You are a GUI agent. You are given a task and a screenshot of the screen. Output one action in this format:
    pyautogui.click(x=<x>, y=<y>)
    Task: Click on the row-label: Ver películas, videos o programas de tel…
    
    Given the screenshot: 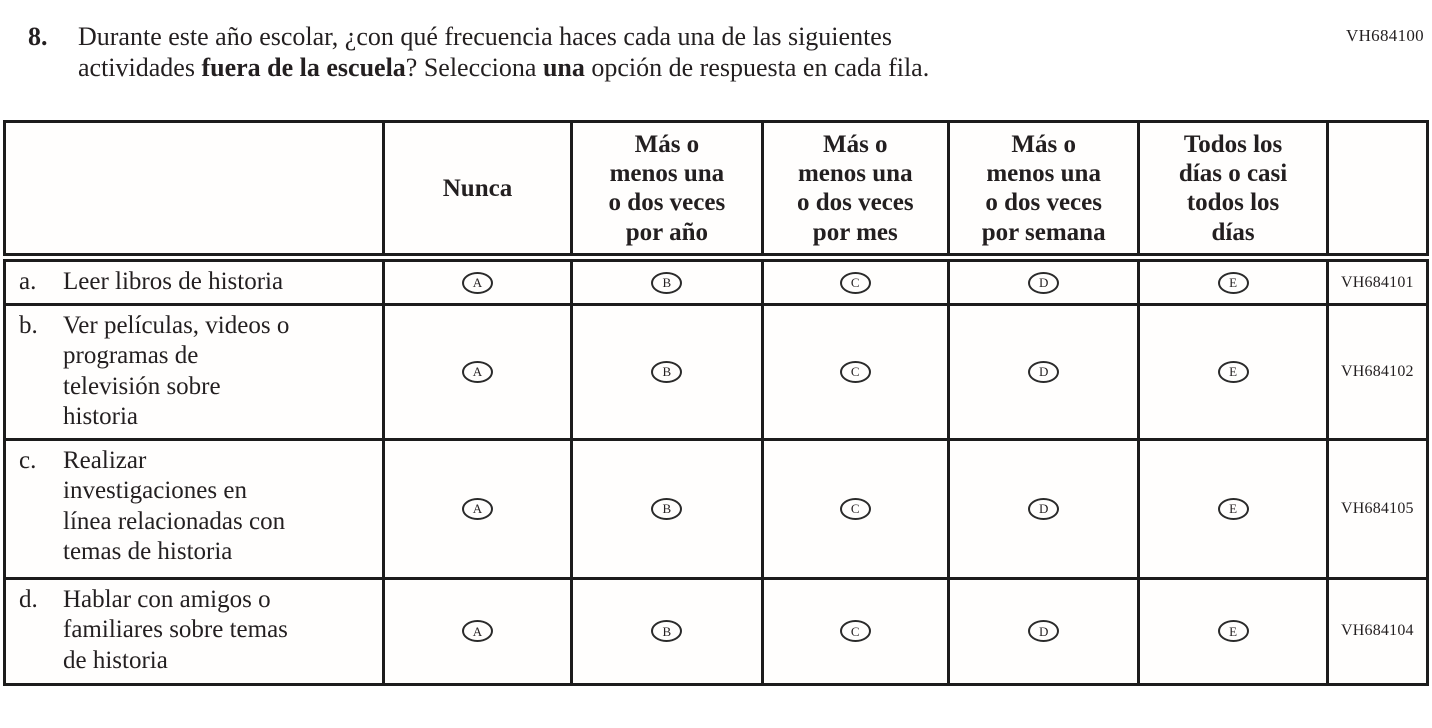 What is the action you would take?
    pyautogui.click(x=176, y=371)
    